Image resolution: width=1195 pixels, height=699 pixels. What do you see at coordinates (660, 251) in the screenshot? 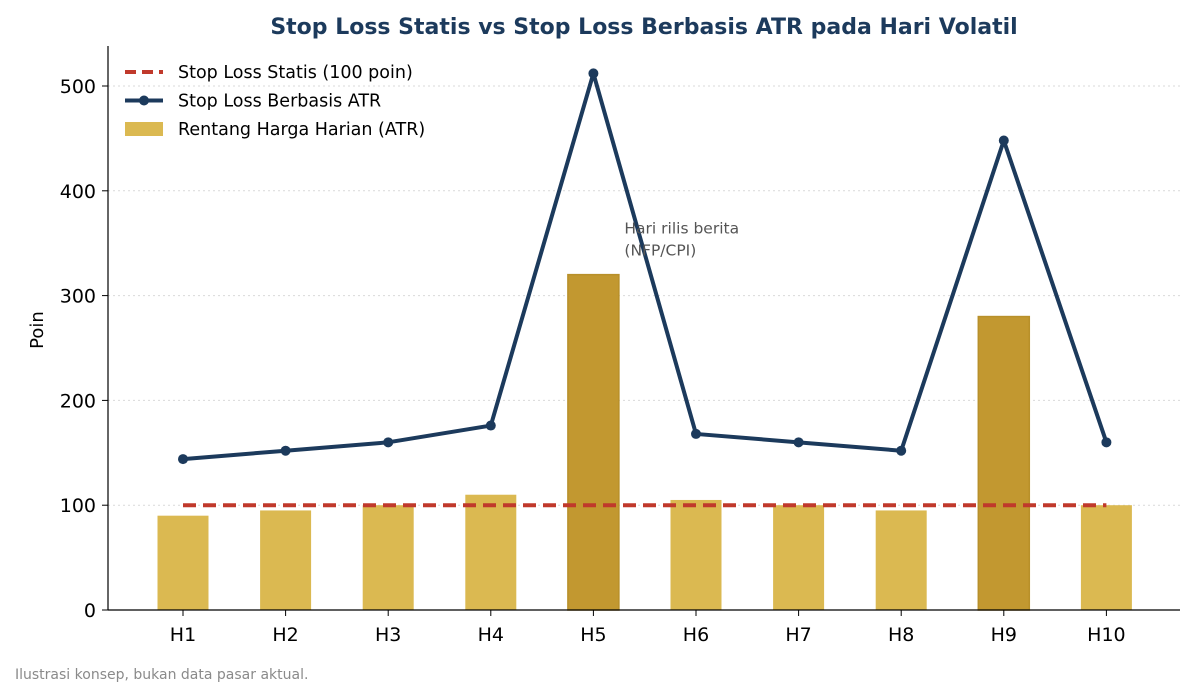
I see `annotation-line: (NFP/CPI)` at bounding box center [660, 251].